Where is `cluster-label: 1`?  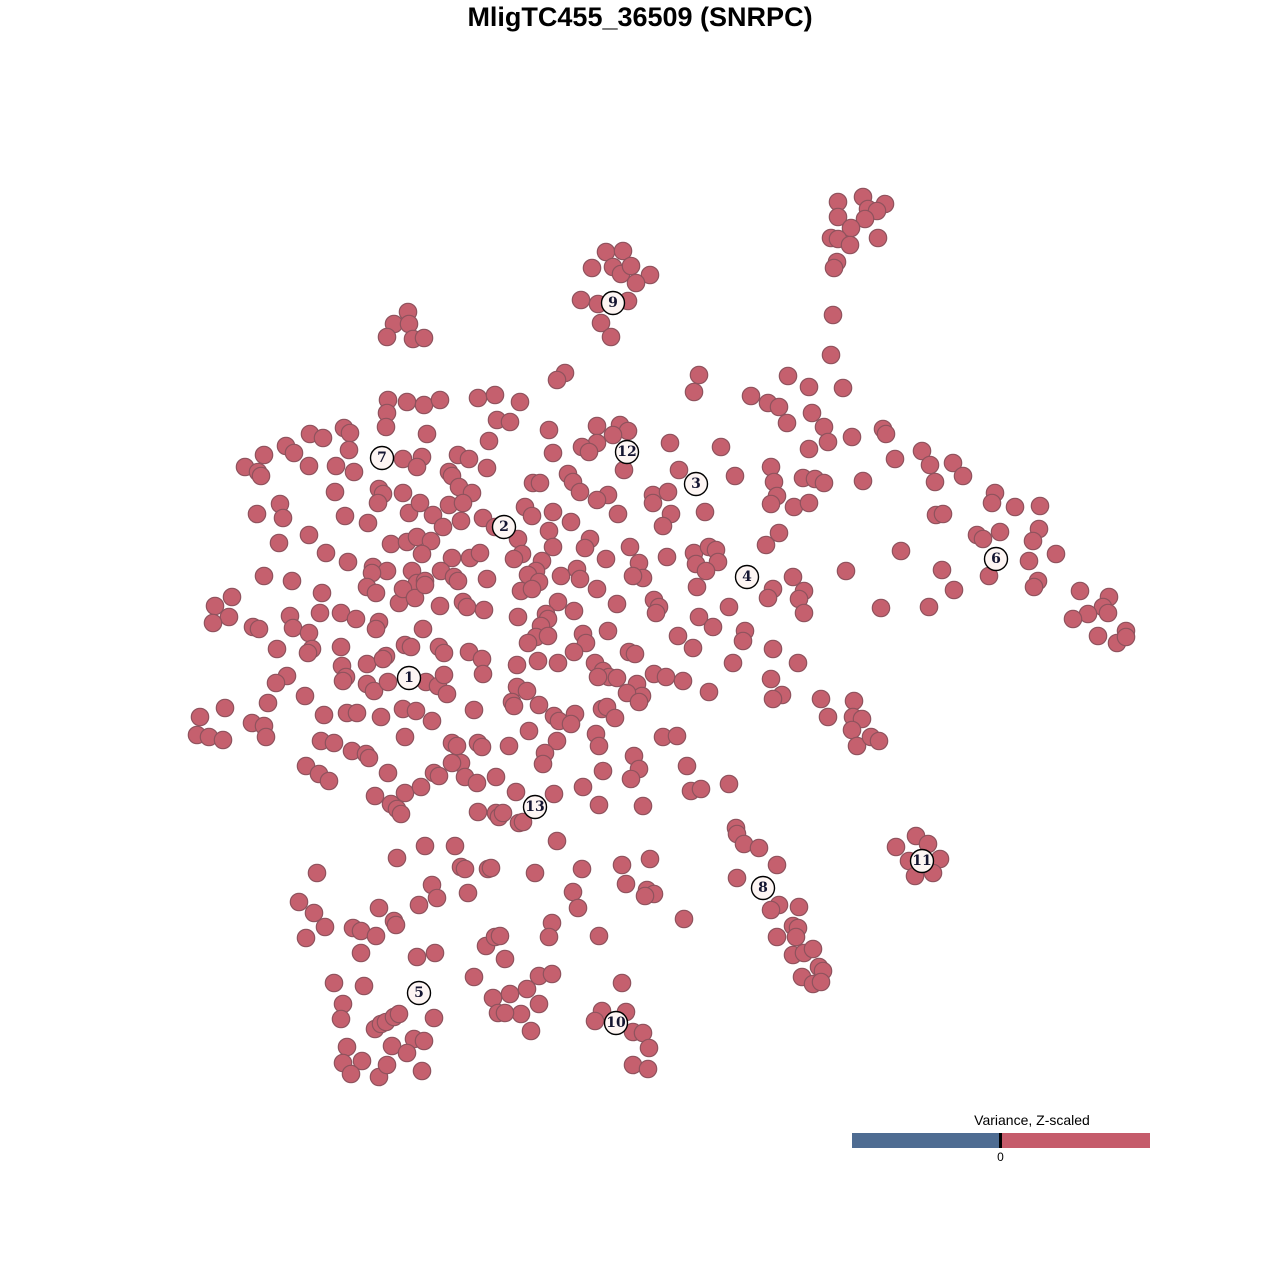 cluster-label: 1 is located at coordinates (409, 678).